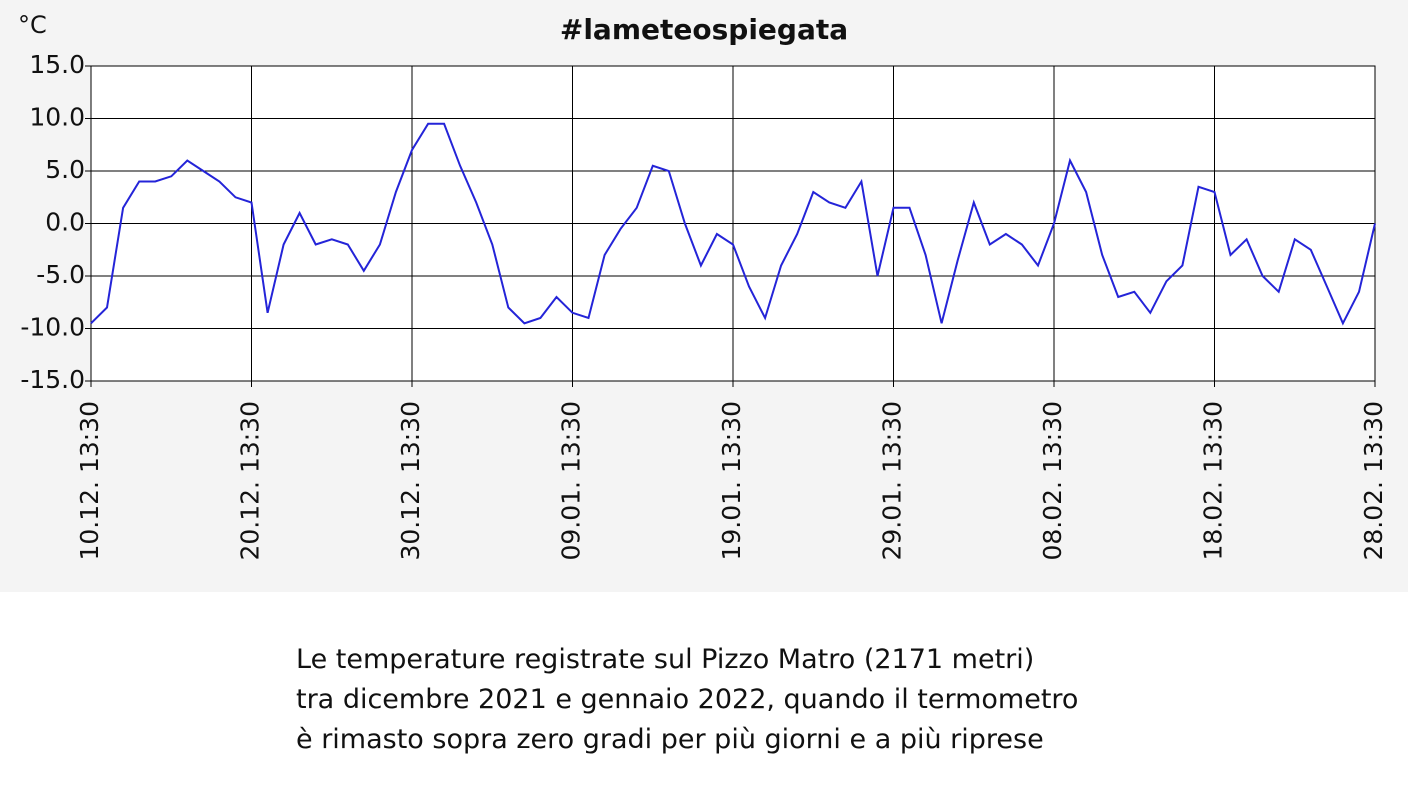  I want to click on y-tick-label: 10.0, so click(57, 117).